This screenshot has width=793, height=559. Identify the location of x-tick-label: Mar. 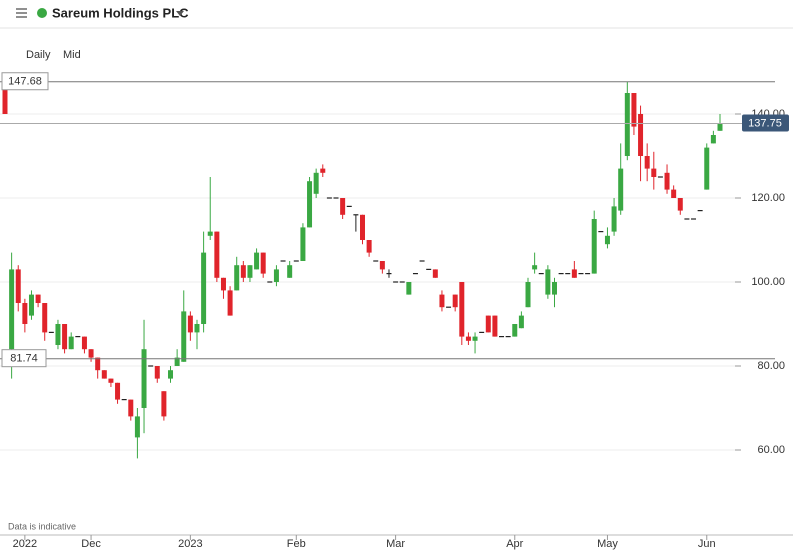
(395, 544).